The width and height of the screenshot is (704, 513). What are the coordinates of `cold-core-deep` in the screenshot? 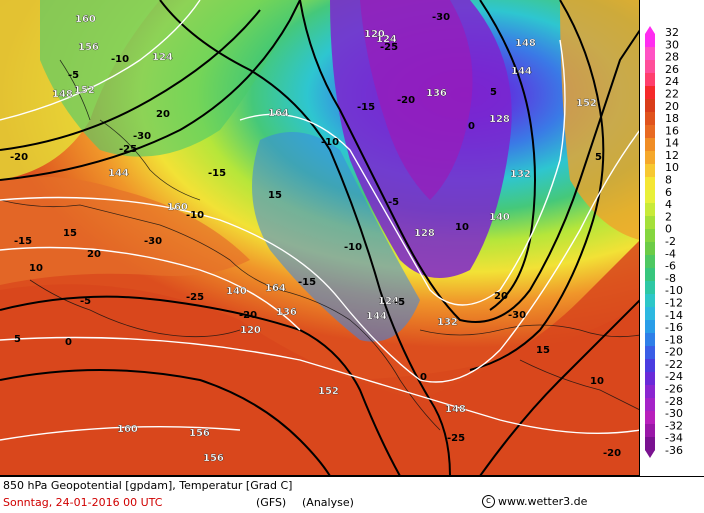 It's located at (416, 100).